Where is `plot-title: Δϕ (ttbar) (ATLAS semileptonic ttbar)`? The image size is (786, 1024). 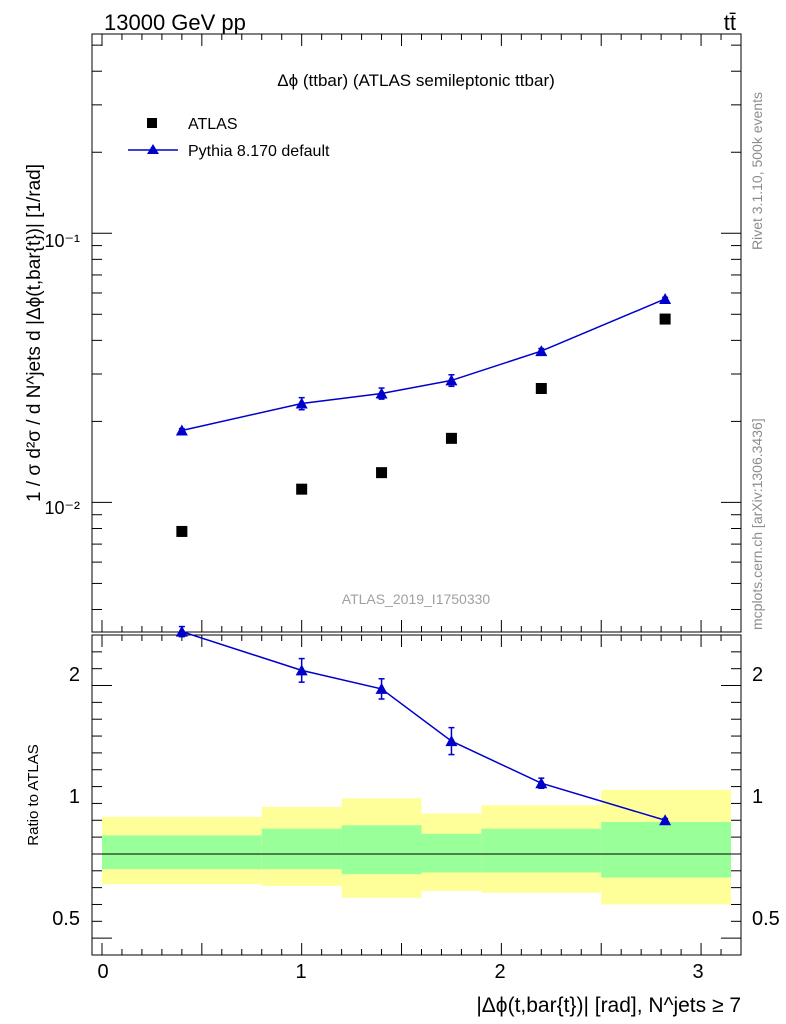
plot-title: Δϕ (ttbar) (ATLAS semileptonic ttbar) is located at coordinates (416, 80).